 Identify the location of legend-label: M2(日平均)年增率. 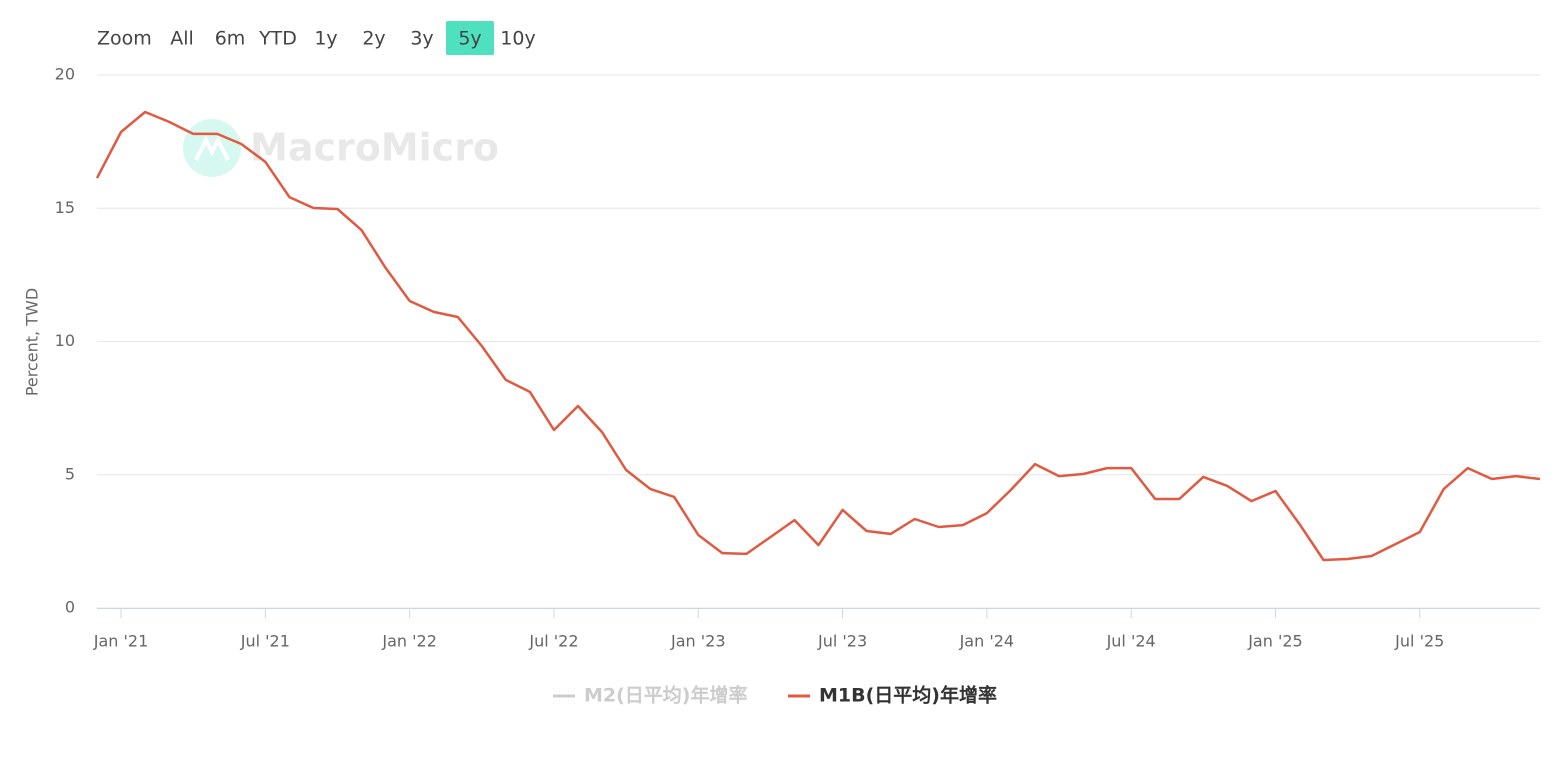
(666, 695).